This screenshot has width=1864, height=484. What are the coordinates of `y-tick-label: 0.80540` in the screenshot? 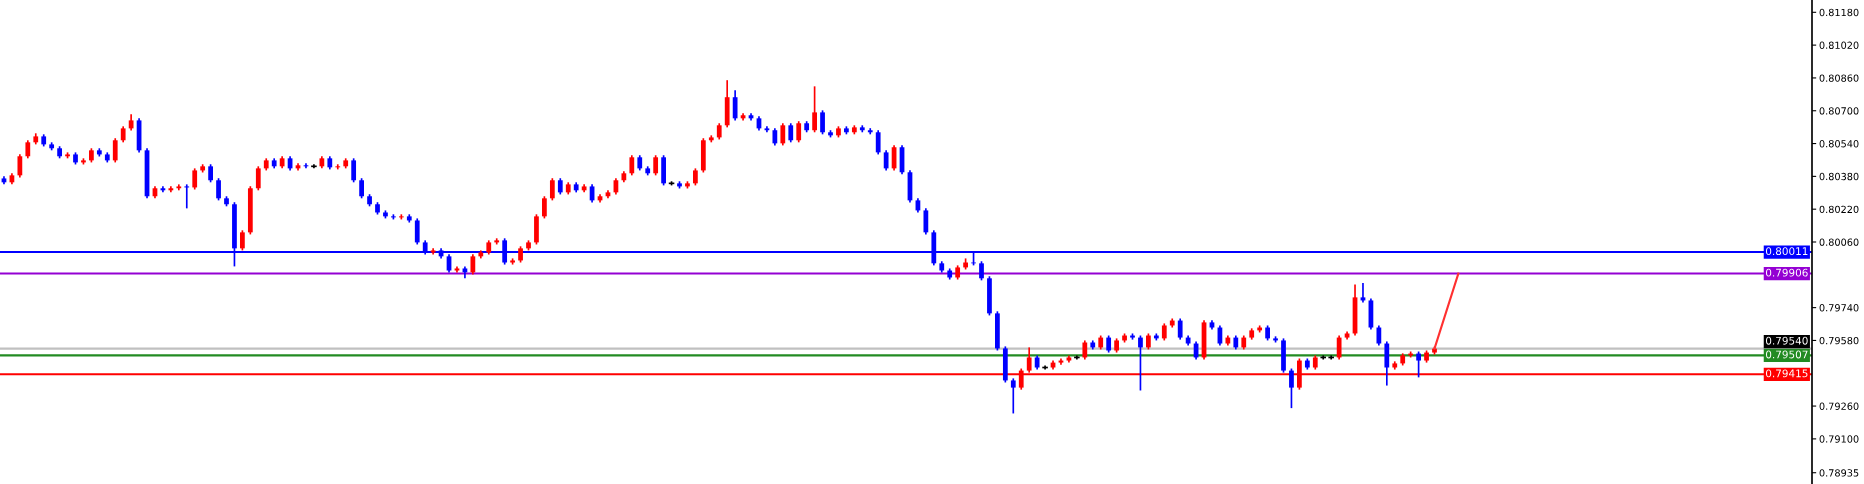 It's located at (1839, 144).